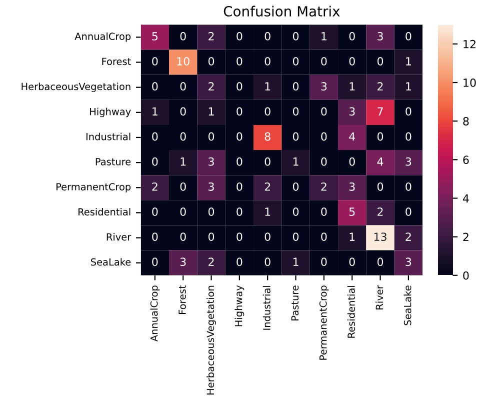  What do you see at coordinates (408, 306) in the screenshot?
I see `x-tick-label: SeaLake` at bounding box center [408, 306].